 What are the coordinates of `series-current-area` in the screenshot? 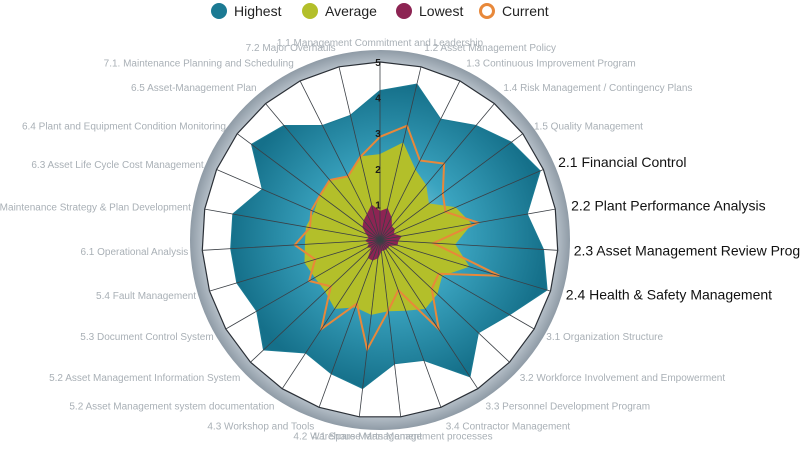 It's located at (396, 238).